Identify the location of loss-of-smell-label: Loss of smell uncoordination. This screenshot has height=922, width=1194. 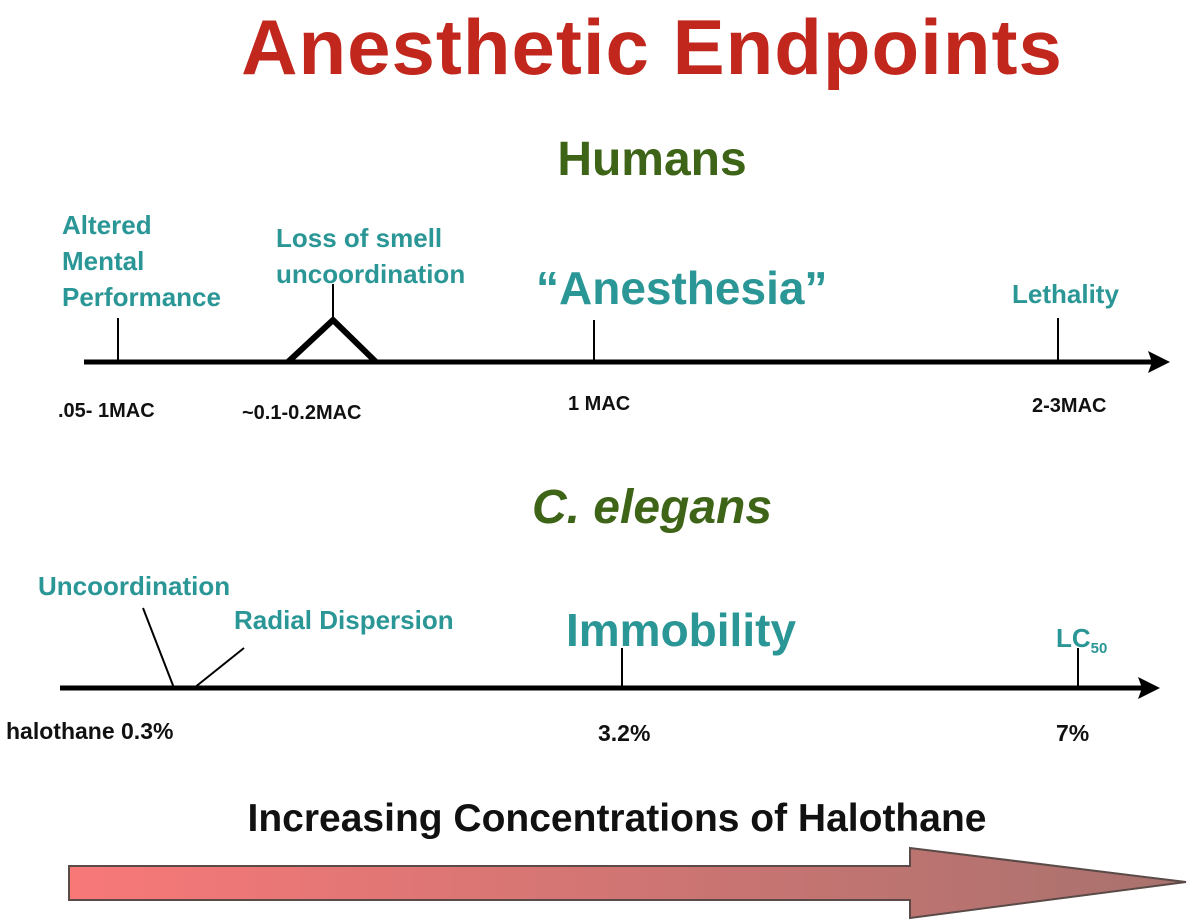
(371, 256).